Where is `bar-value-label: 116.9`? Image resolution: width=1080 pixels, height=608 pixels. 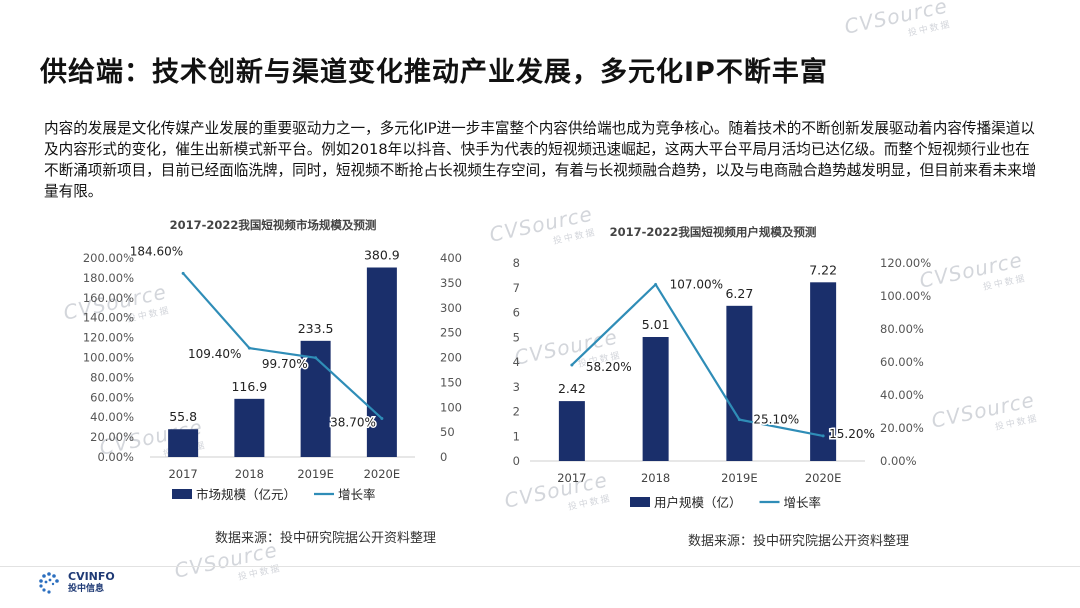
bar-value-label: 116.9 is located at coordinates (249, 386).